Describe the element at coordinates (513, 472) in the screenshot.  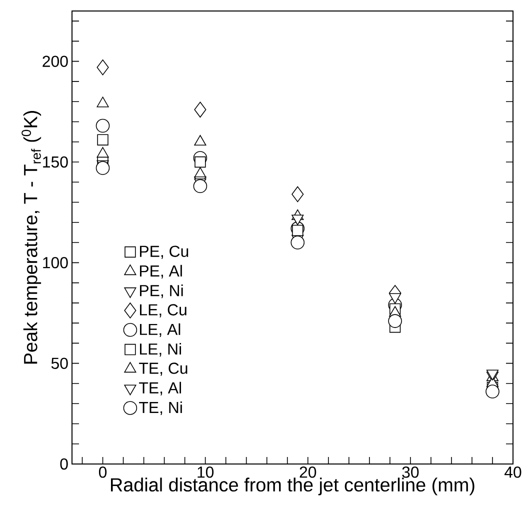
I see `x-tick-label: 40` at that location.